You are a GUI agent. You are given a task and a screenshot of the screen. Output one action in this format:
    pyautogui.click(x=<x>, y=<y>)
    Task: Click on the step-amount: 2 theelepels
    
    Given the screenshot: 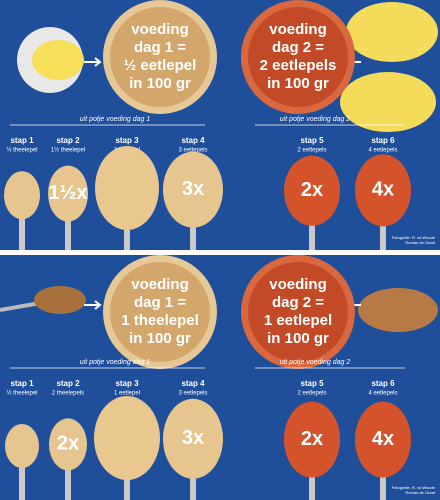 What is the action you would take?
    pyautogui.click(x=68, y=394)
    